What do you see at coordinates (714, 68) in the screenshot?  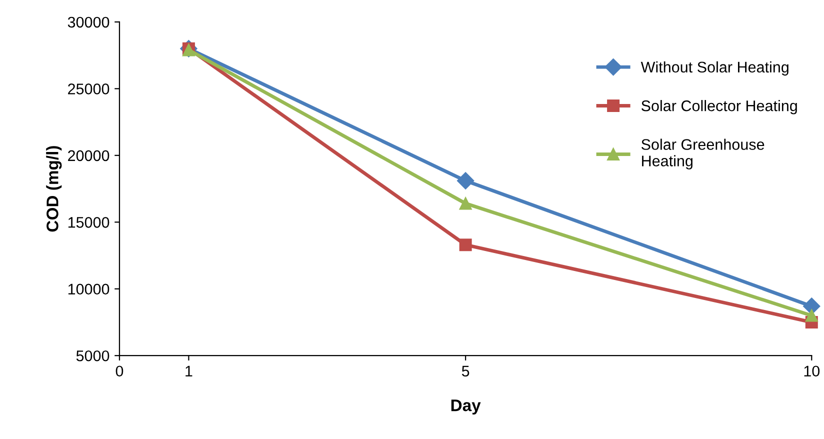 I see `legend-label: Without Solar Heating` at bounding box center [714, 68].